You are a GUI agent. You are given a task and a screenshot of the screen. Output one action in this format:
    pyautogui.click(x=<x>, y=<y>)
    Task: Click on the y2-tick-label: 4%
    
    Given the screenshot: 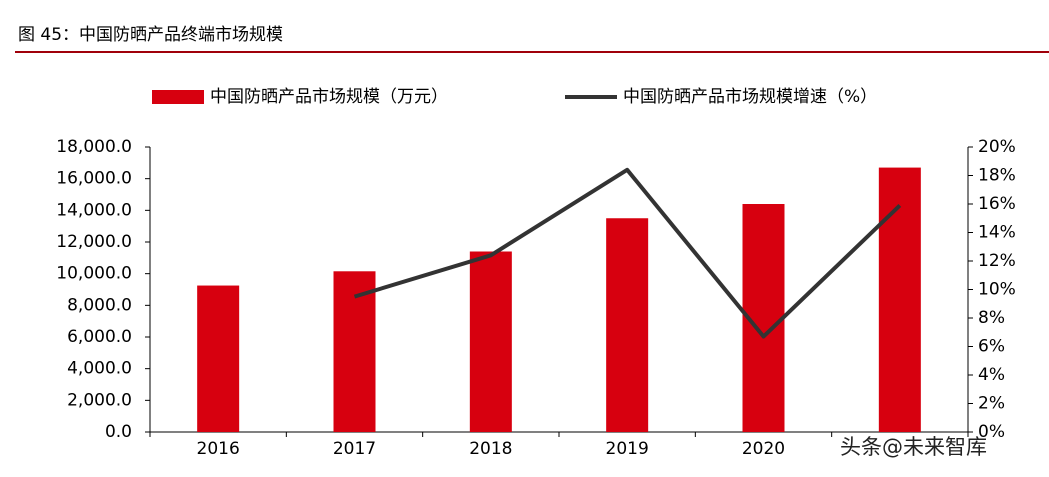 What is the action you would take?
    pyautogui.click(x=991, y=375)
    